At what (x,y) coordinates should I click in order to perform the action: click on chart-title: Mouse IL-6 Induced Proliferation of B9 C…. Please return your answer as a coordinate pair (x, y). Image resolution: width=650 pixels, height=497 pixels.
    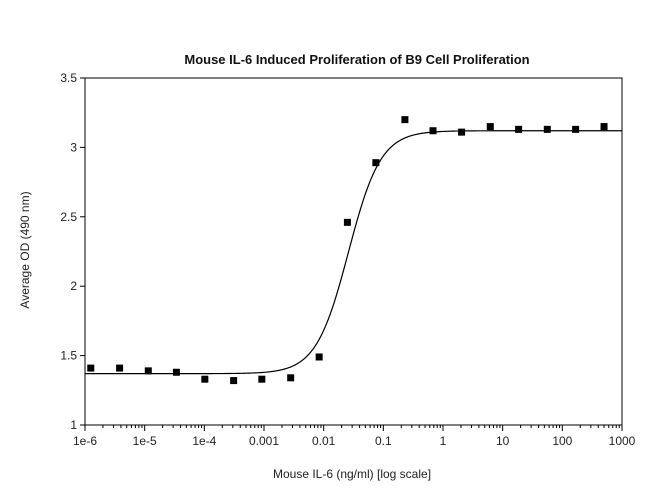
    Looking at the image, I should click on (356, 59).